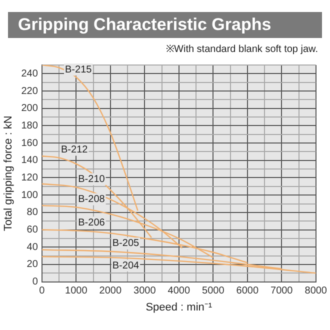 This screenshot has width=330, height=330. Describe the element at coordinates (8, 174) in the screenshot. I see `y-axis-title: Total gripping force : kN` at that location.